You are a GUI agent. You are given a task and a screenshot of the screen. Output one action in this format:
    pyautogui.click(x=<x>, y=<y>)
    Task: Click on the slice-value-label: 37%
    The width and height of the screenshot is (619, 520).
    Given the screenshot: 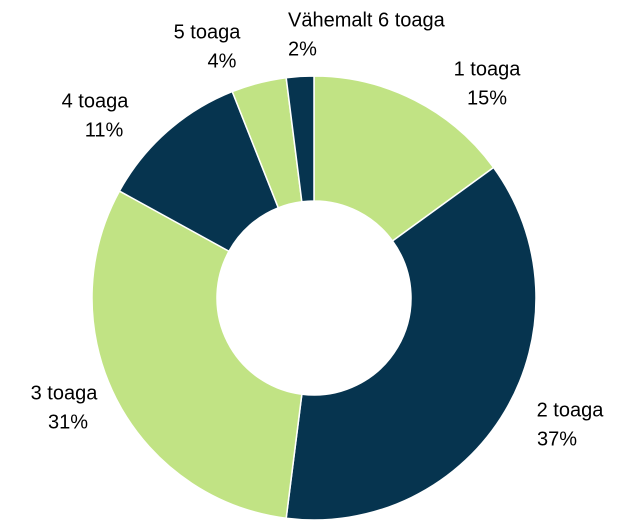 What is the action you would take?
    pyautogui.click(x=557, y=439)
    